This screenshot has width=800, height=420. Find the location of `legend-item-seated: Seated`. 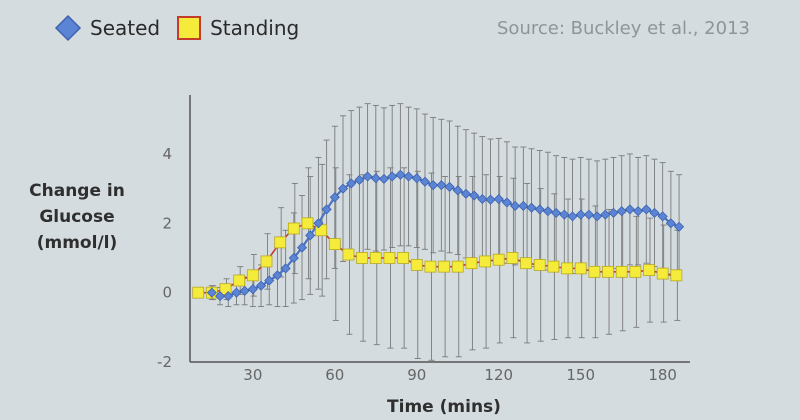

legend-item-seated: Seated is located at coordinates (107, 28).